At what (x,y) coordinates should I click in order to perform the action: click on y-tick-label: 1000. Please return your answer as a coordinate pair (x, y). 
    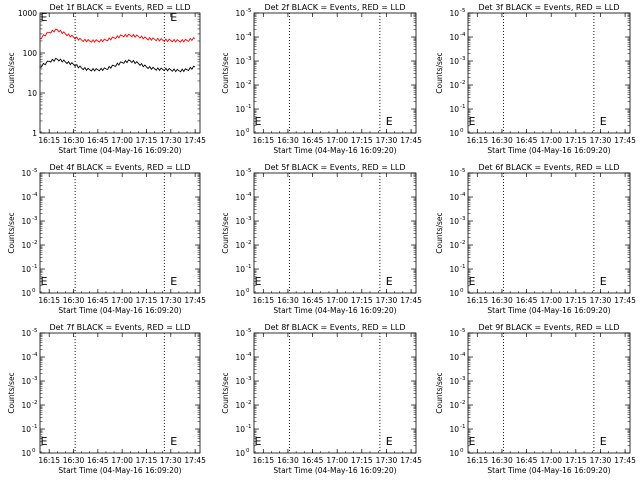
    Looking at the image, I should click on (27, 13).